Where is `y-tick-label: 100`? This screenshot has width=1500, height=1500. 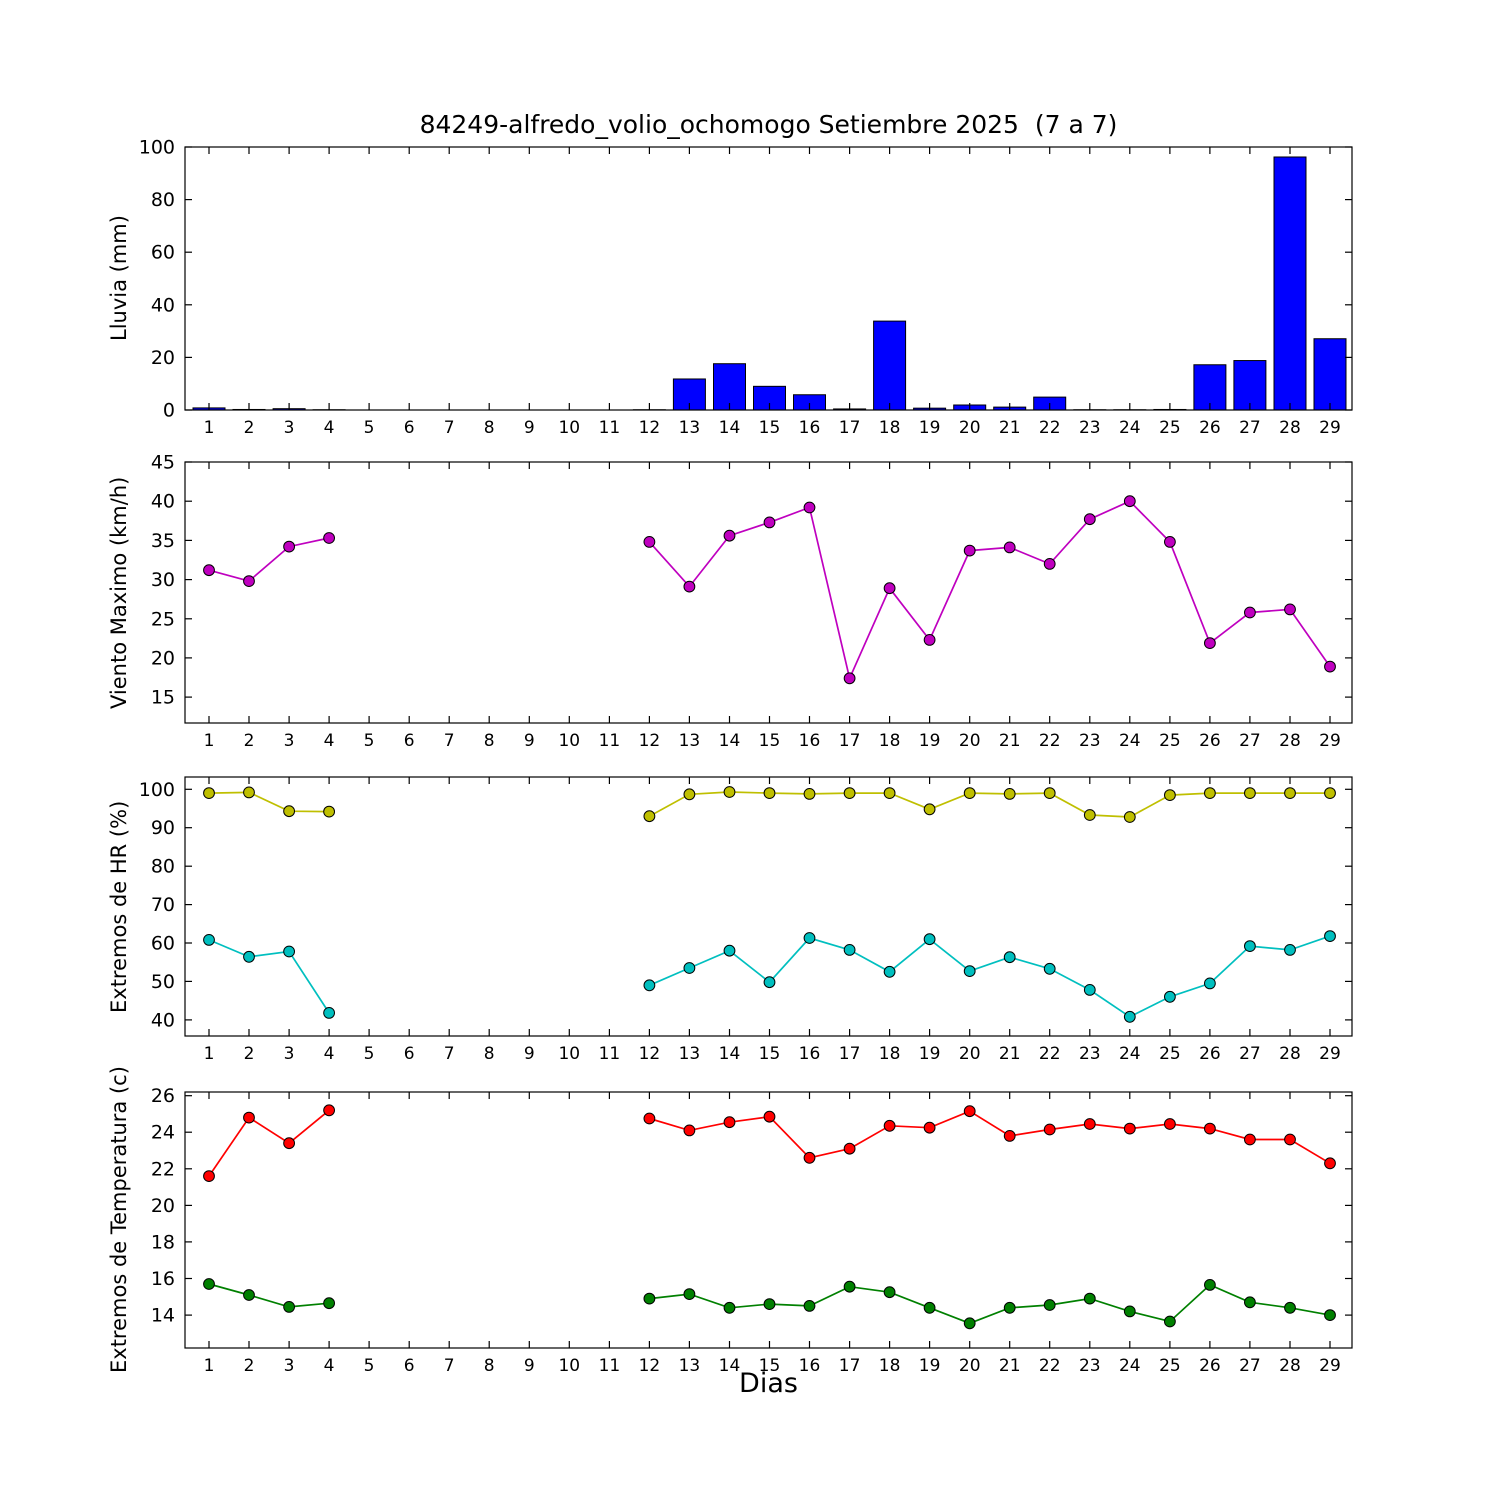
y-tick-label: 100 is located at coordinates (157, 148).